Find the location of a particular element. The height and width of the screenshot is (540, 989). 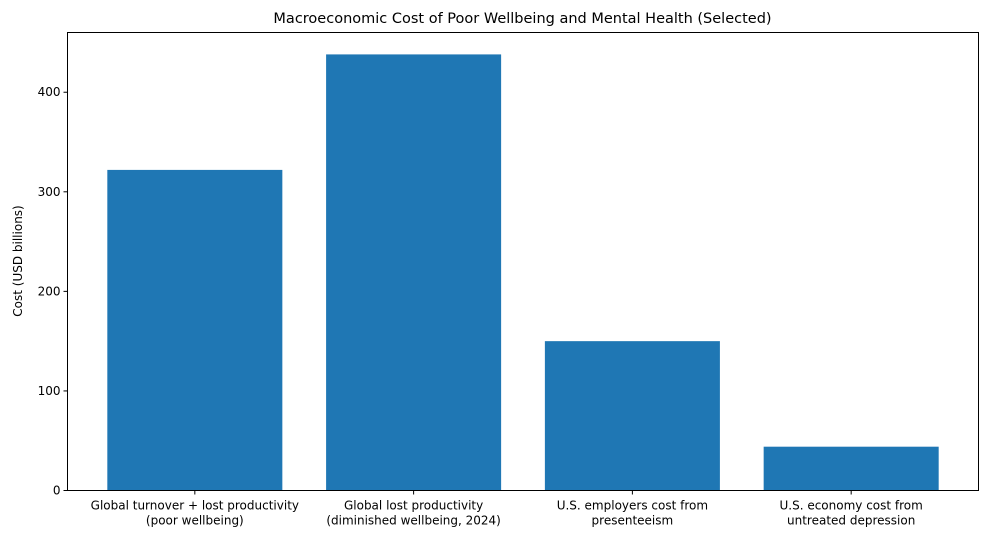

x-tick-label: Global lost productivity is located at coordinates (413, 506).